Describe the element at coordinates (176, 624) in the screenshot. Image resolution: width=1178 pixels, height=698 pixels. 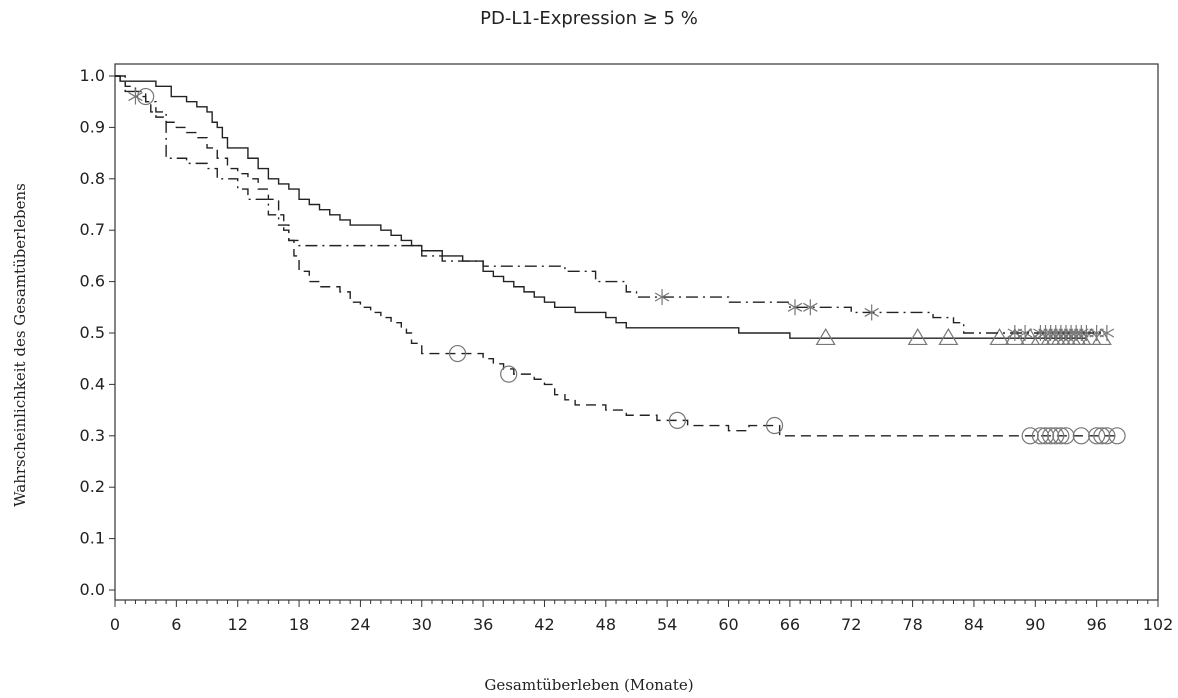
I see `x-tick-label: 6` at that location.